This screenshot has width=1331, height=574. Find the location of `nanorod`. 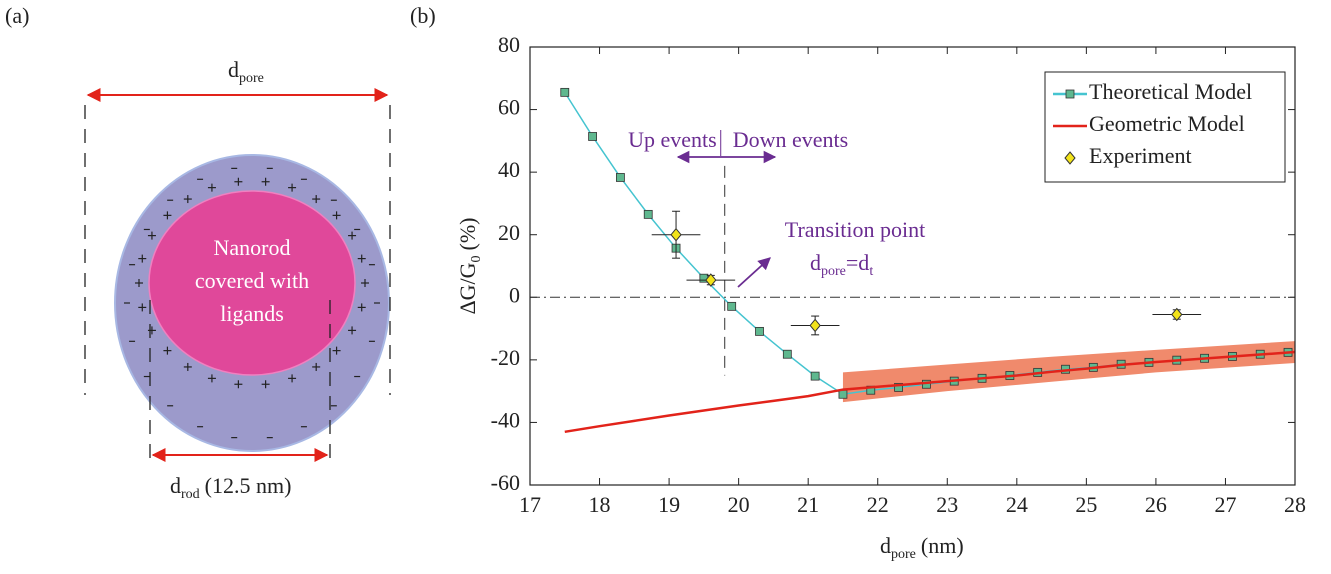

nanorod is located at coordinates (252, 283).